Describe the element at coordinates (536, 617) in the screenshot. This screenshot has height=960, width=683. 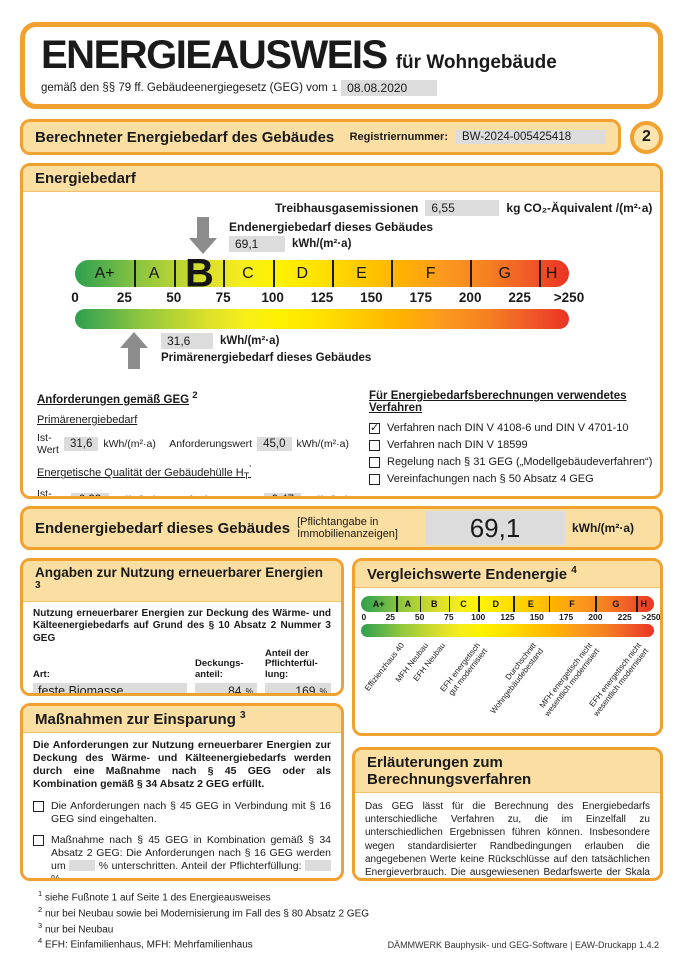
I see `tick: 150` at that location.